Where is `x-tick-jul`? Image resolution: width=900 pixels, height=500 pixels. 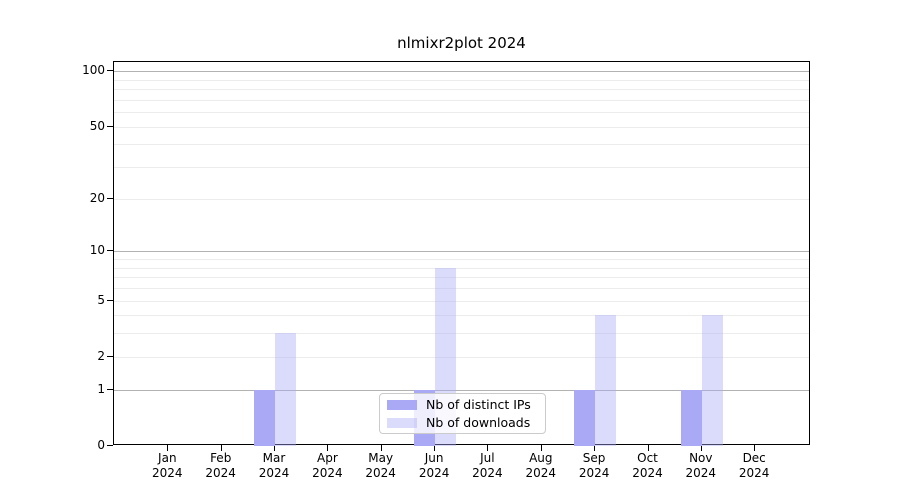
x-tick-jul is located at coordinates (488, 448).